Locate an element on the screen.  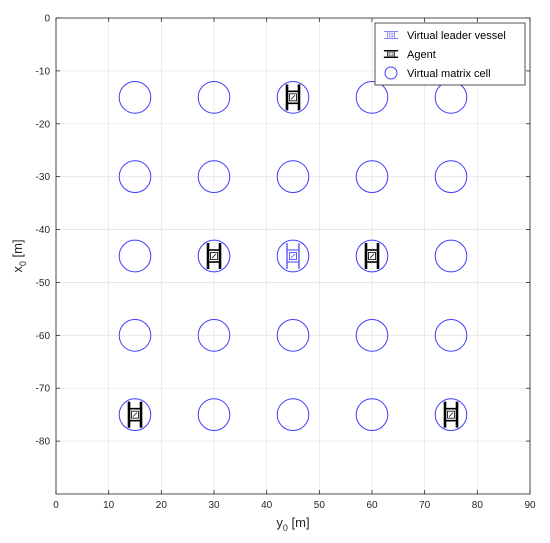
legend-cell-symbol is located at coordinates (391, 73).